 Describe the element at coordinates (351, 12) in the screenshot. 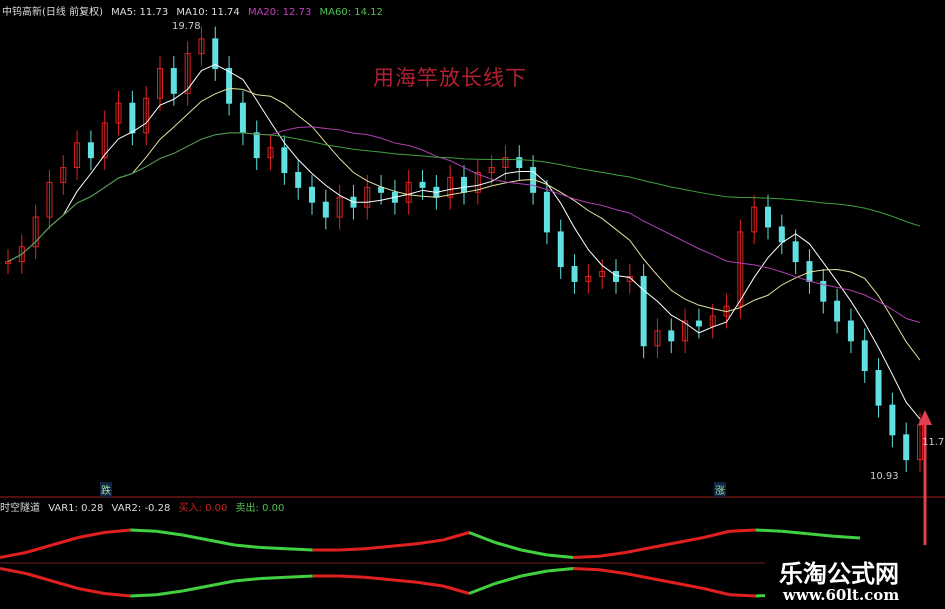

I see `ma60-value: MA60: 14.12` at that location.